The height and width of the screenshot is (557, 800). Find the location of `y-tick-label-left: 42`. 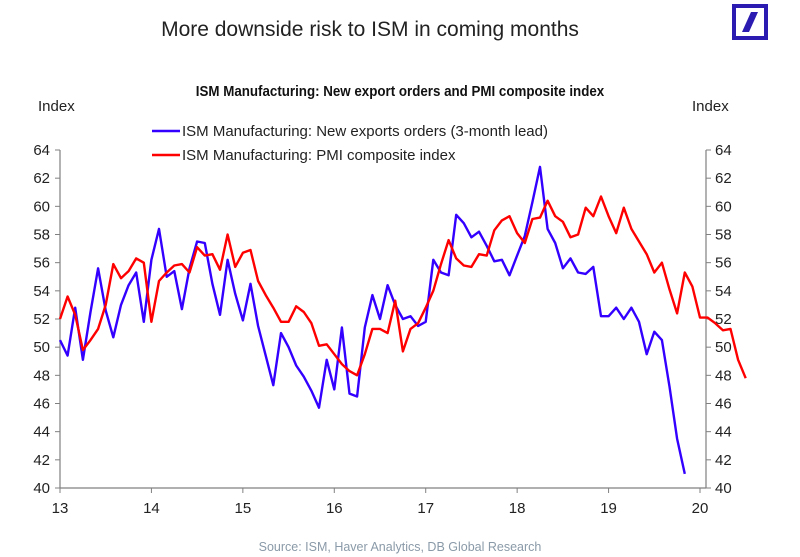

y-tick-label-left: 42 is located at coordinates (41, 460).